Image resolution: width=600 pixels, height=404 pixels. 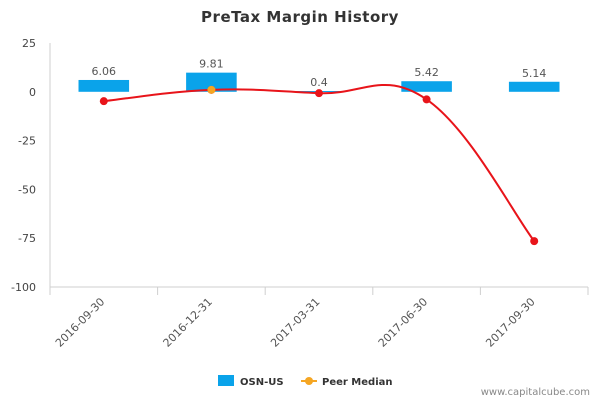 What do you see at coordinates (27, 189) in the screenshot?
I see `y-tick-label: -50` at bounding box center [27, 189].